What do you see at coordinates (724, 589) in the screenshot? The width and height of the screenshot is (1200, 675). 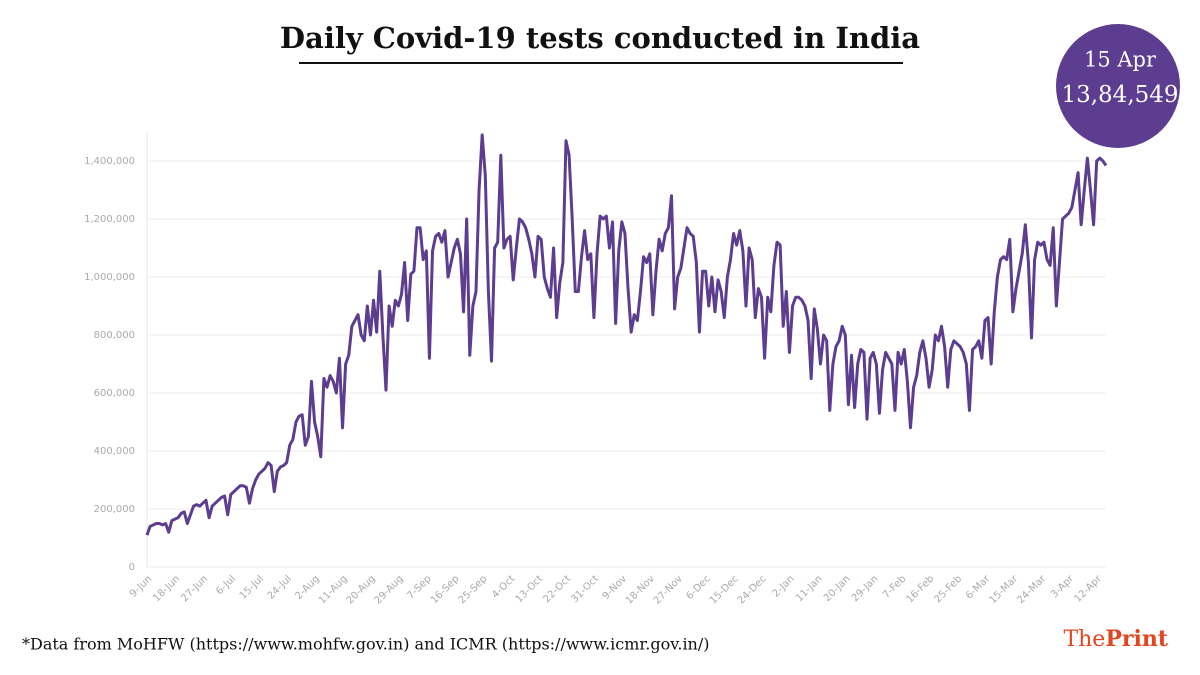 I see `x-tick-label: 15-Dec` at bounding box center [724, 589].